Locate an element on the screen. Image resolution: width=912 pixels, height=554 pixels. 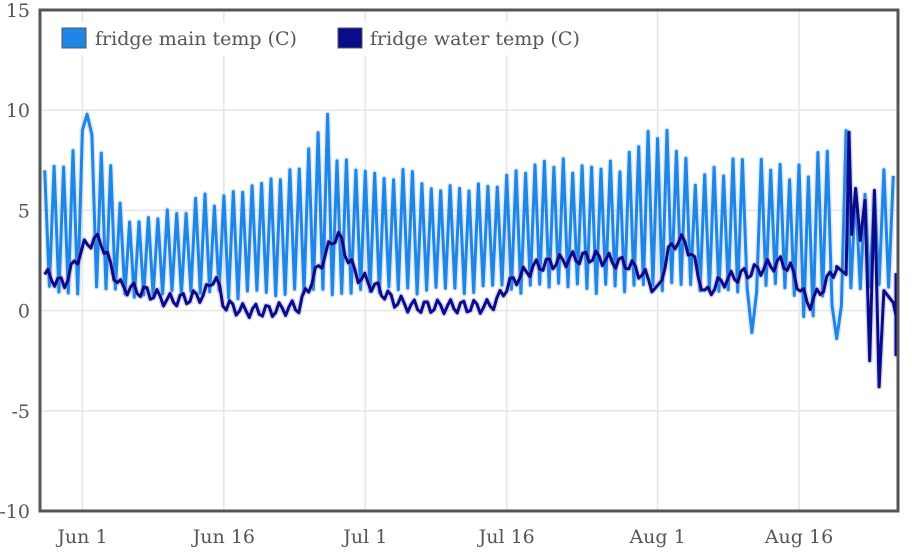
y-tick-label: 15 is located at coordinates (18, 11).